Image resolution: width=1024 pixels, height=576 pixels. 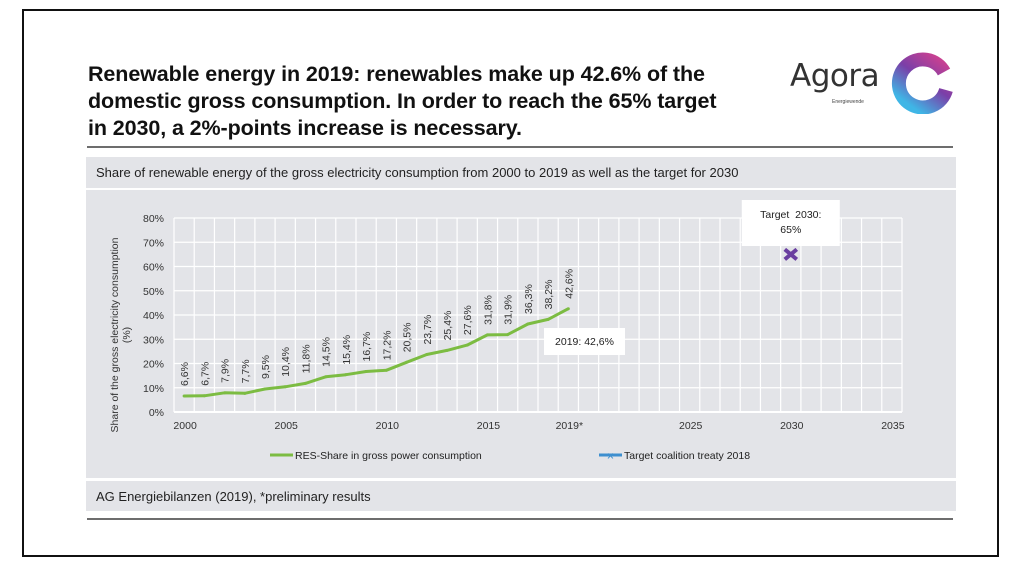 I want to click on y-tick-label: 10%, so click(x=153, y=389).